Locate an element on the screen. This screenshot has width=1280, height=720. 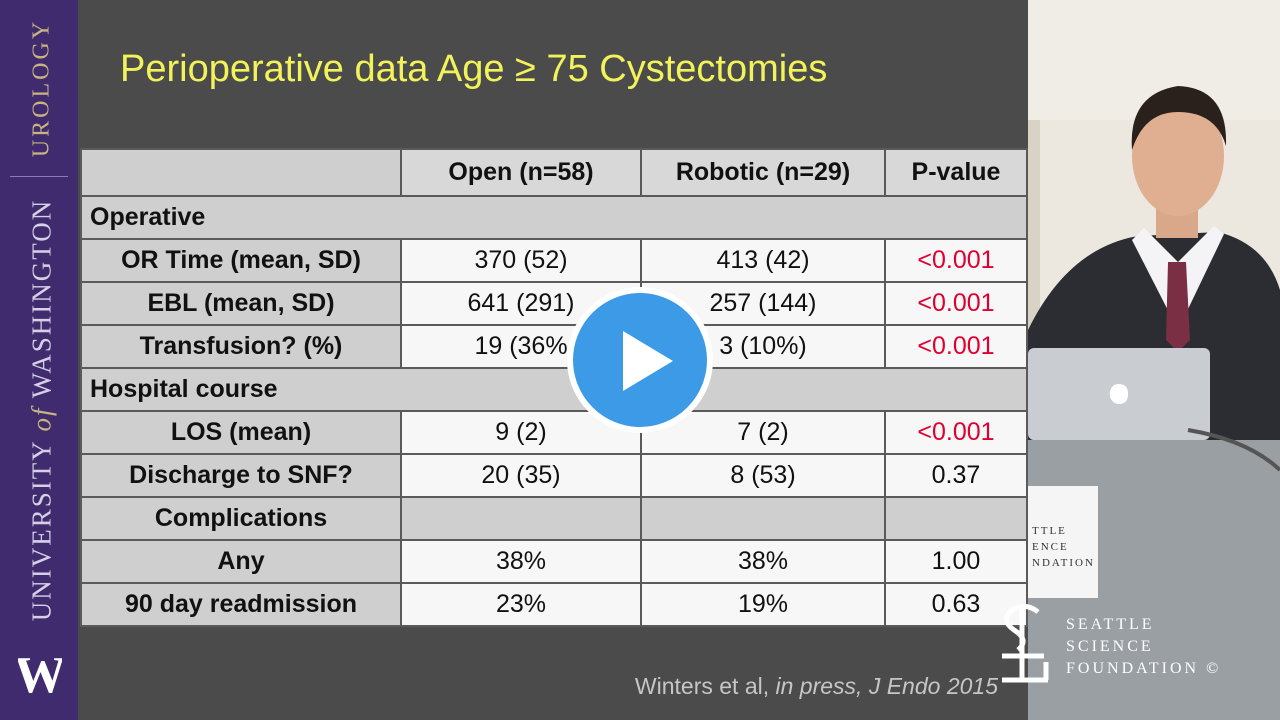
podium-sign-text: TTLE is located at coordinates (1049, 531).